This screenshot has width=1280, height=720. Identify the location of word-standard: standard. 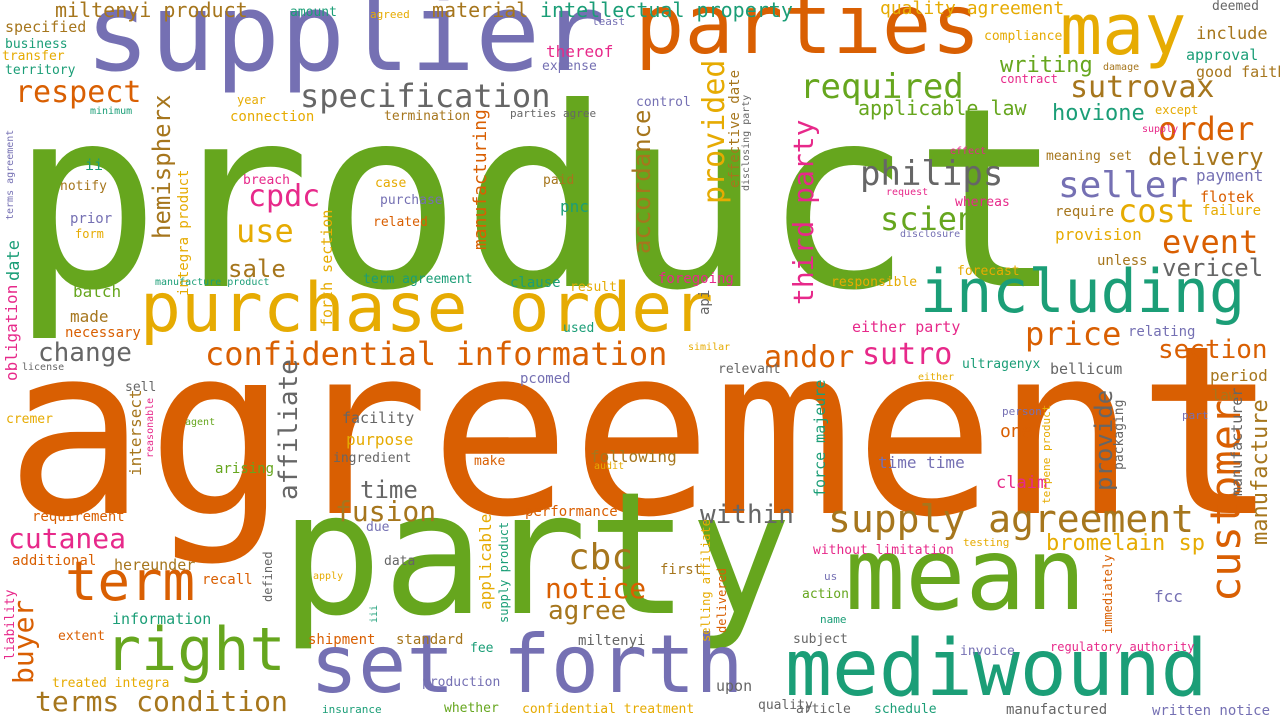
(430, 640).